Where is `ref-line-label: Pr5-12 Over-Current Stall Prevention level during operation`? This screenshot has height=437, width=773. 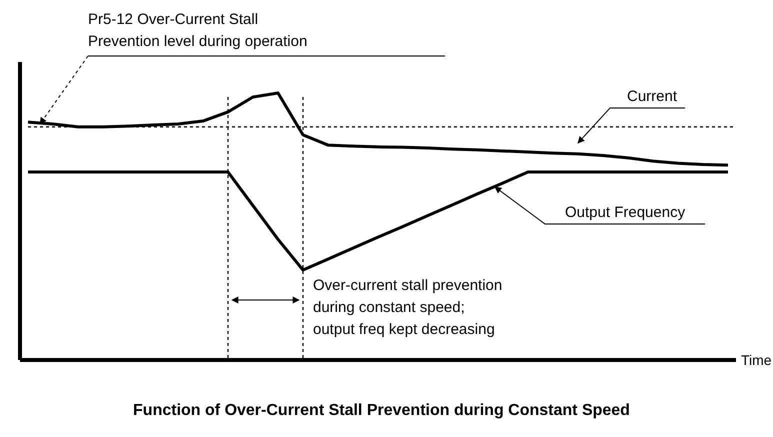 ref-line-label: Pr5-12 Over-Current Stall Prevention level during operation is located at coordinates (198, 30).